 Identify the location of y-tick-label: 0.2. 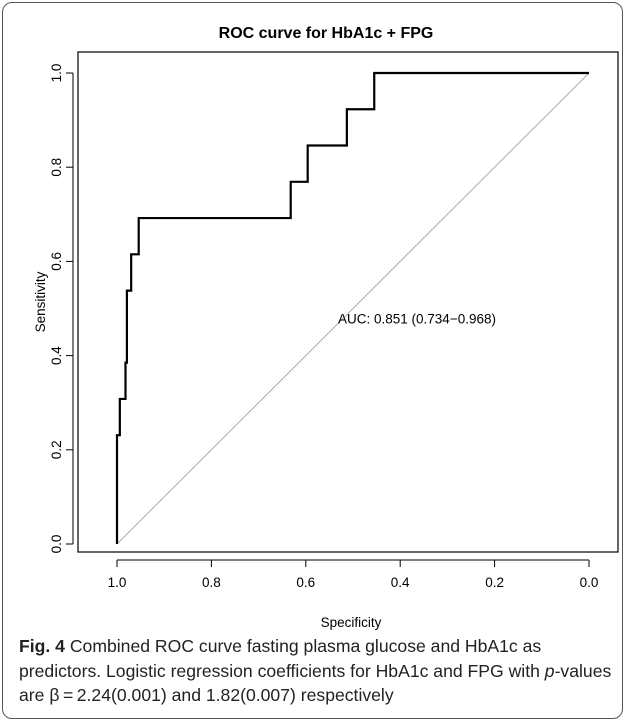
(56, 449).